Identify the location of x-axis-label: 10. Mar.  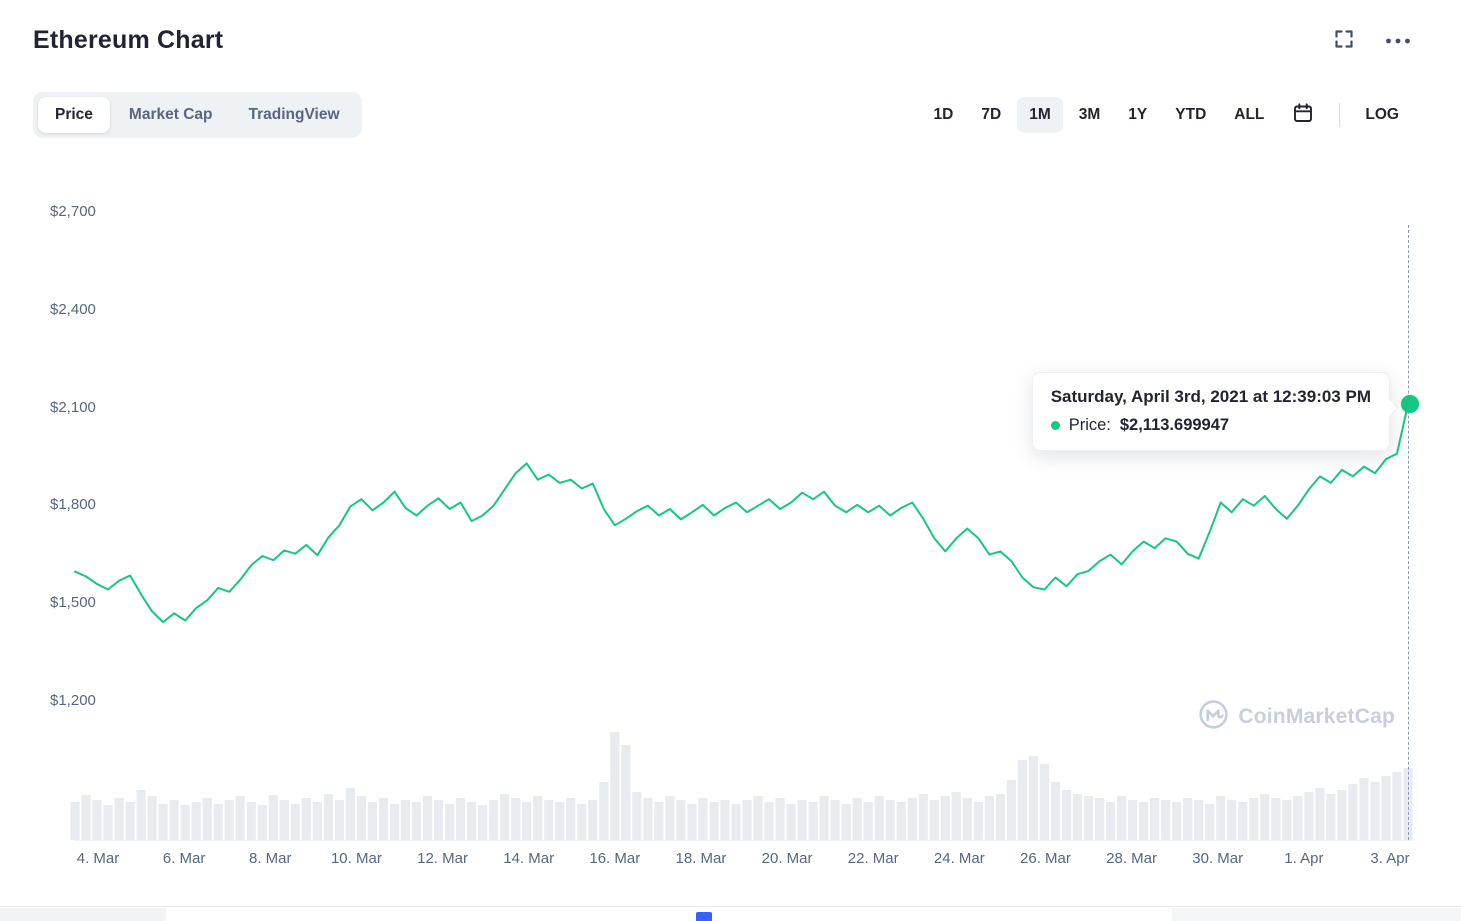
(356, 858).